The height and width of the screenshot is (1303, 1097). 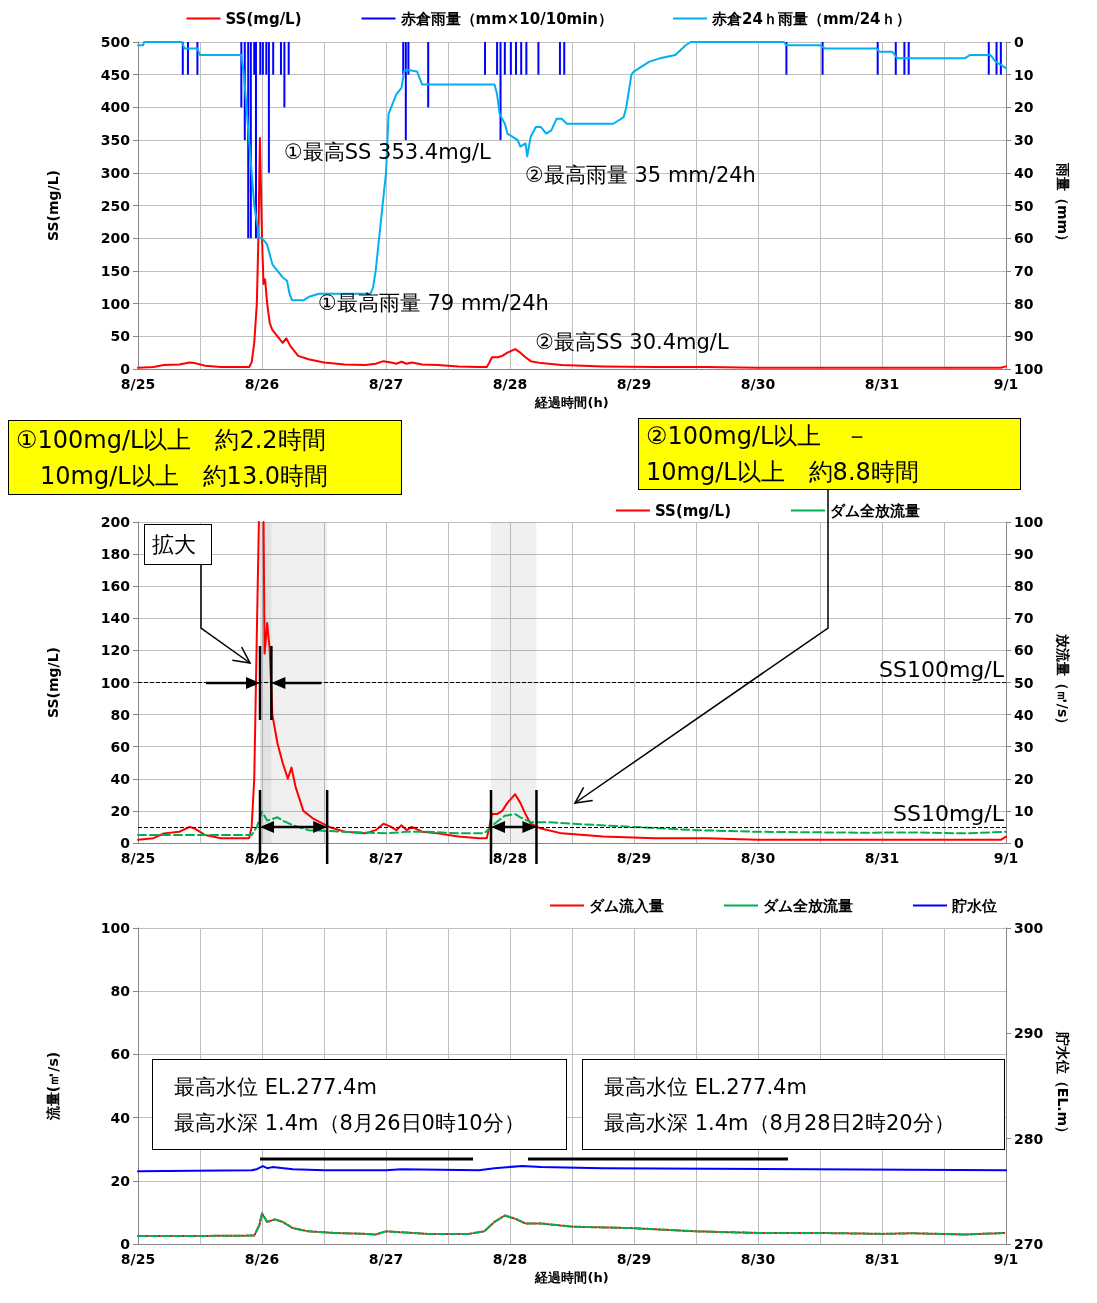 What do you see at coordinates (949, 814) in the screenshot?
I see `ref-line-label: SS10mg/L` at bounding box center [949, 814].